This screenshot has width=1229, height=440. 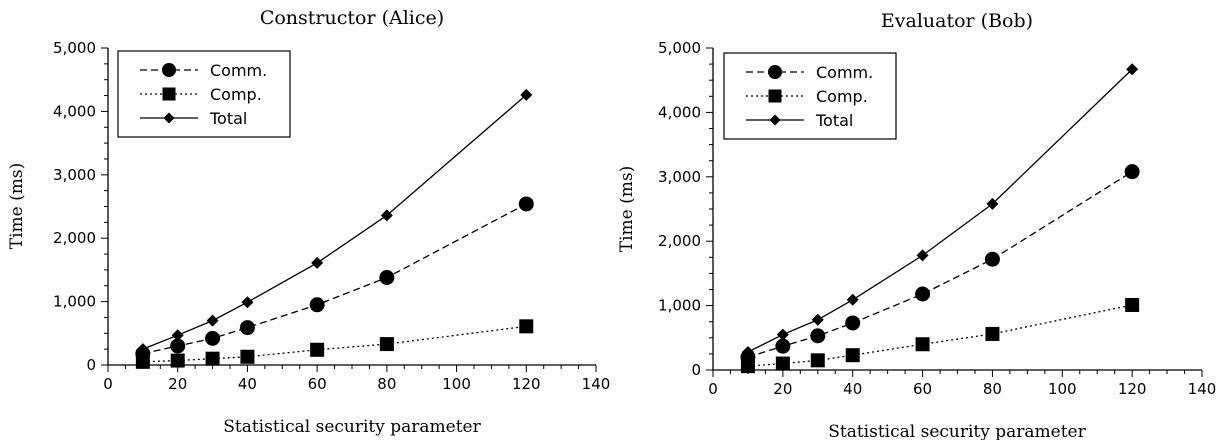 What do you see at coordinates (957, 21) in the screenshot?
I see `chart-title: Evaluator (Bob)` at bounding box center [957, 21].